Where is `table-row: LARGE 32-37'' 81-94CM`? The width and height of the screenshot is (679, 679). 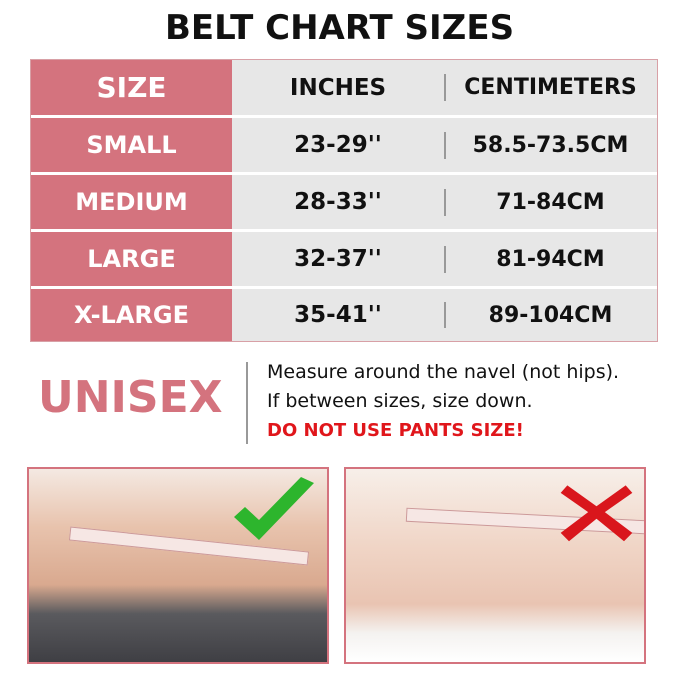 table-row: LARGE 32-37'' 81-94CM is located at coordinates (344, 259).